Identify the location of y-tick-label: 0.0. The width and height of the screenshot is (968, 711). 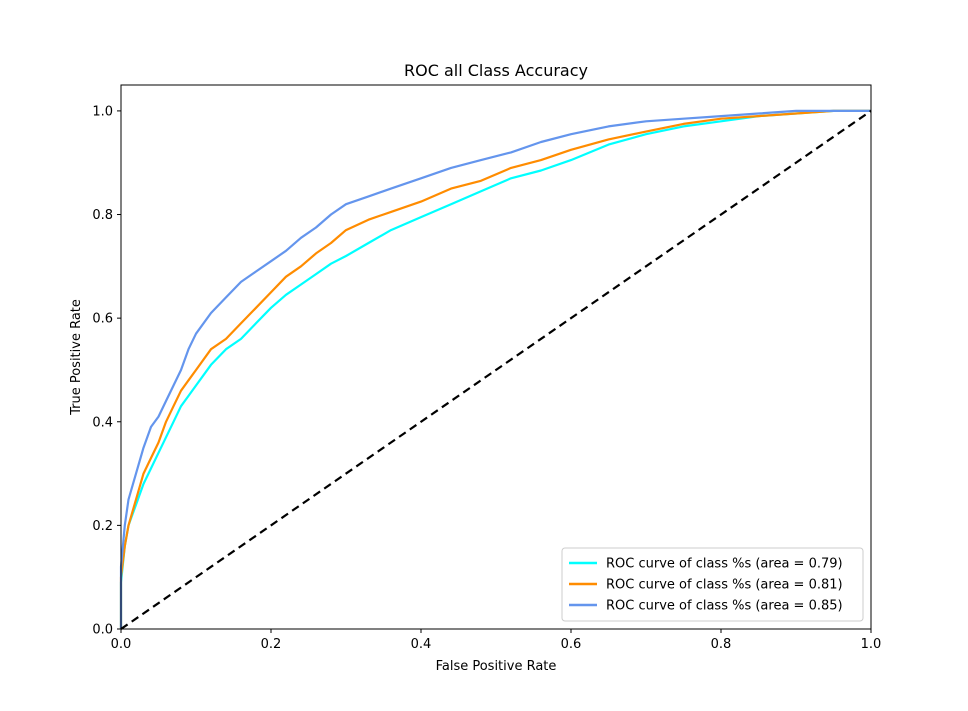
(102, 630).